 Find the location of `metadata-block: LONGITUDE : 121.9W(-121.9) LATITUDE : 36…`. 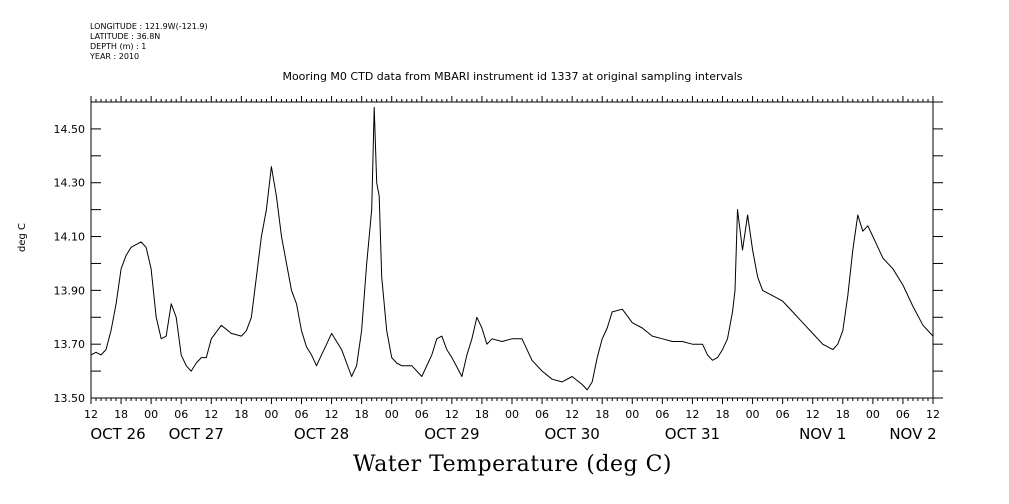

metadata-block: LONGITUDE : 121.9W(-121.9) LATITUDE : 36… is located at coordinates (149, 42).